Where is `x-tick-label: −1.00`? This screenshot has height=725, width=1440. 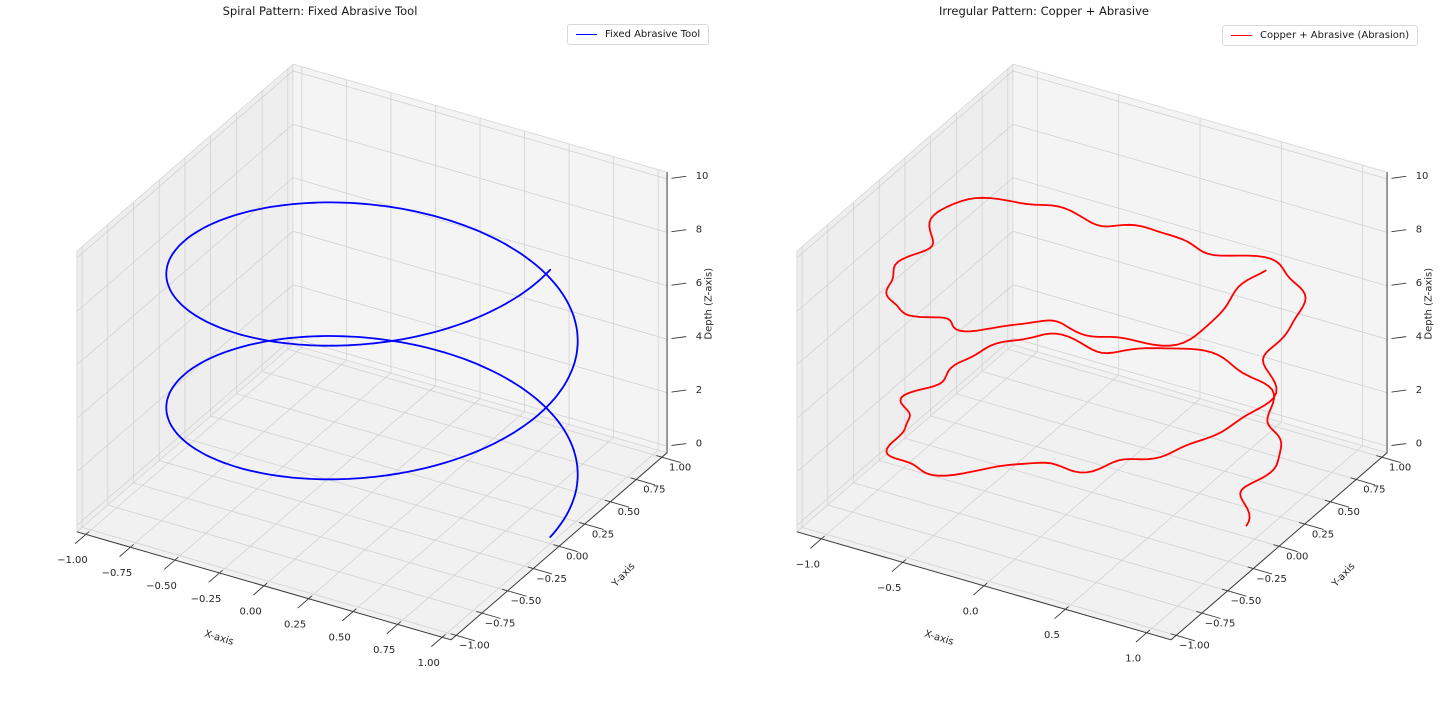
x-tick-label: −1.00 is located at coordinates (72, 560).